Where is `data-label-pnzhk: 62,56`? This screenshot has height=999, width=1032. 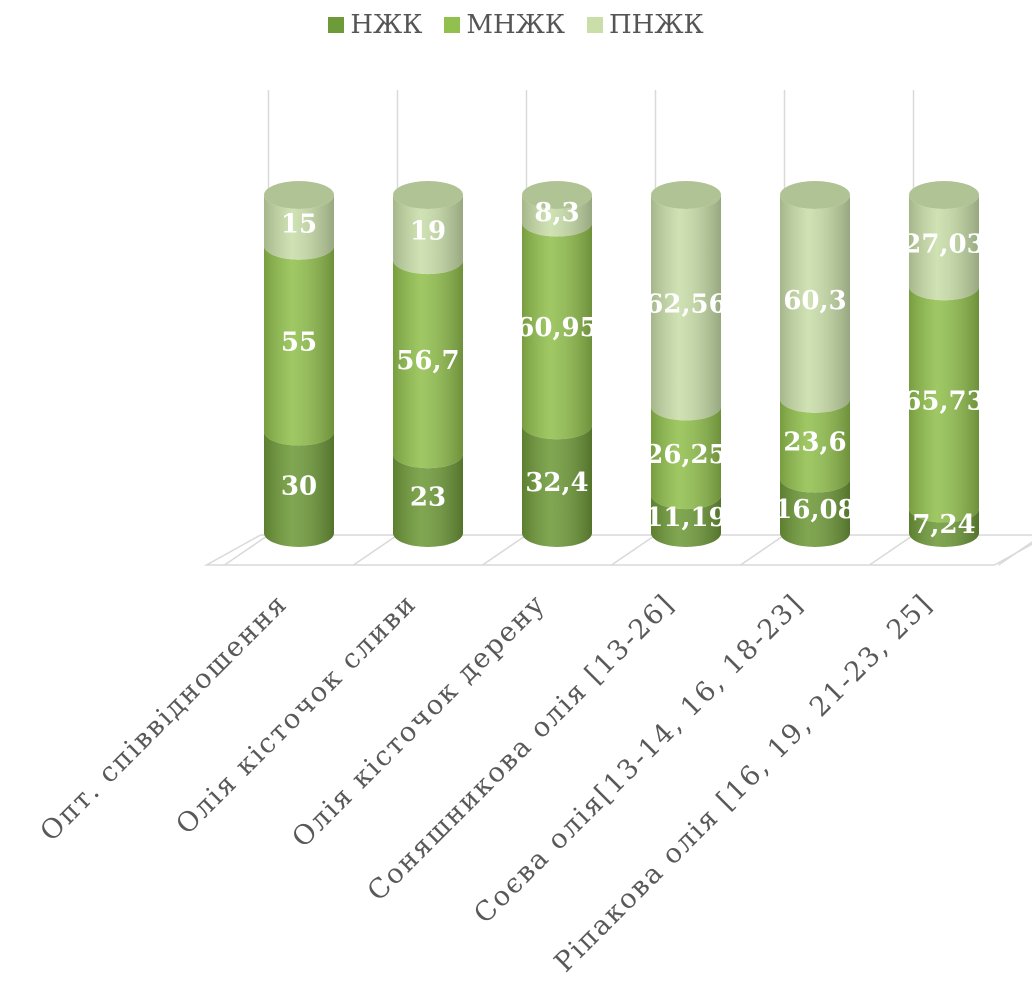
data-label-pnzhk: 62,56 is located at coordinates (685, 305).